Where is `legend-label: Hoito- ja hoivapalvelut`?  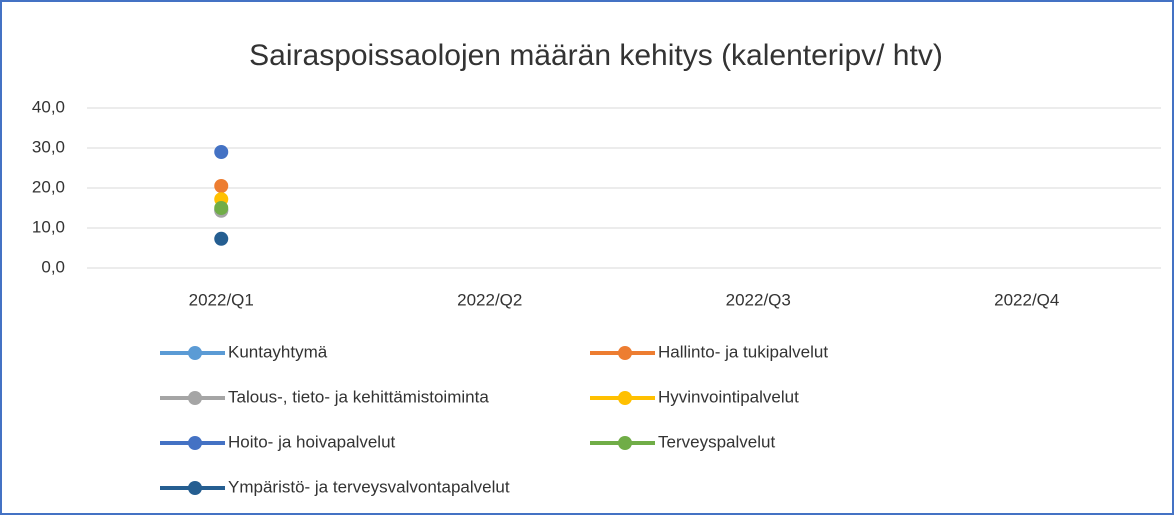 legend-label: Hoito- ja hoivapalvelut is located at coordinates (312, 441).